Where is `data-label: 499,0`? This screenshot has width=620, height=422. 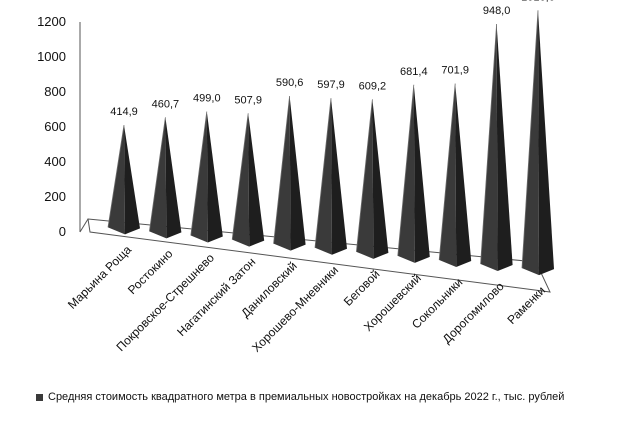
data-label: 499,0 is located at coordinates (207, 99).